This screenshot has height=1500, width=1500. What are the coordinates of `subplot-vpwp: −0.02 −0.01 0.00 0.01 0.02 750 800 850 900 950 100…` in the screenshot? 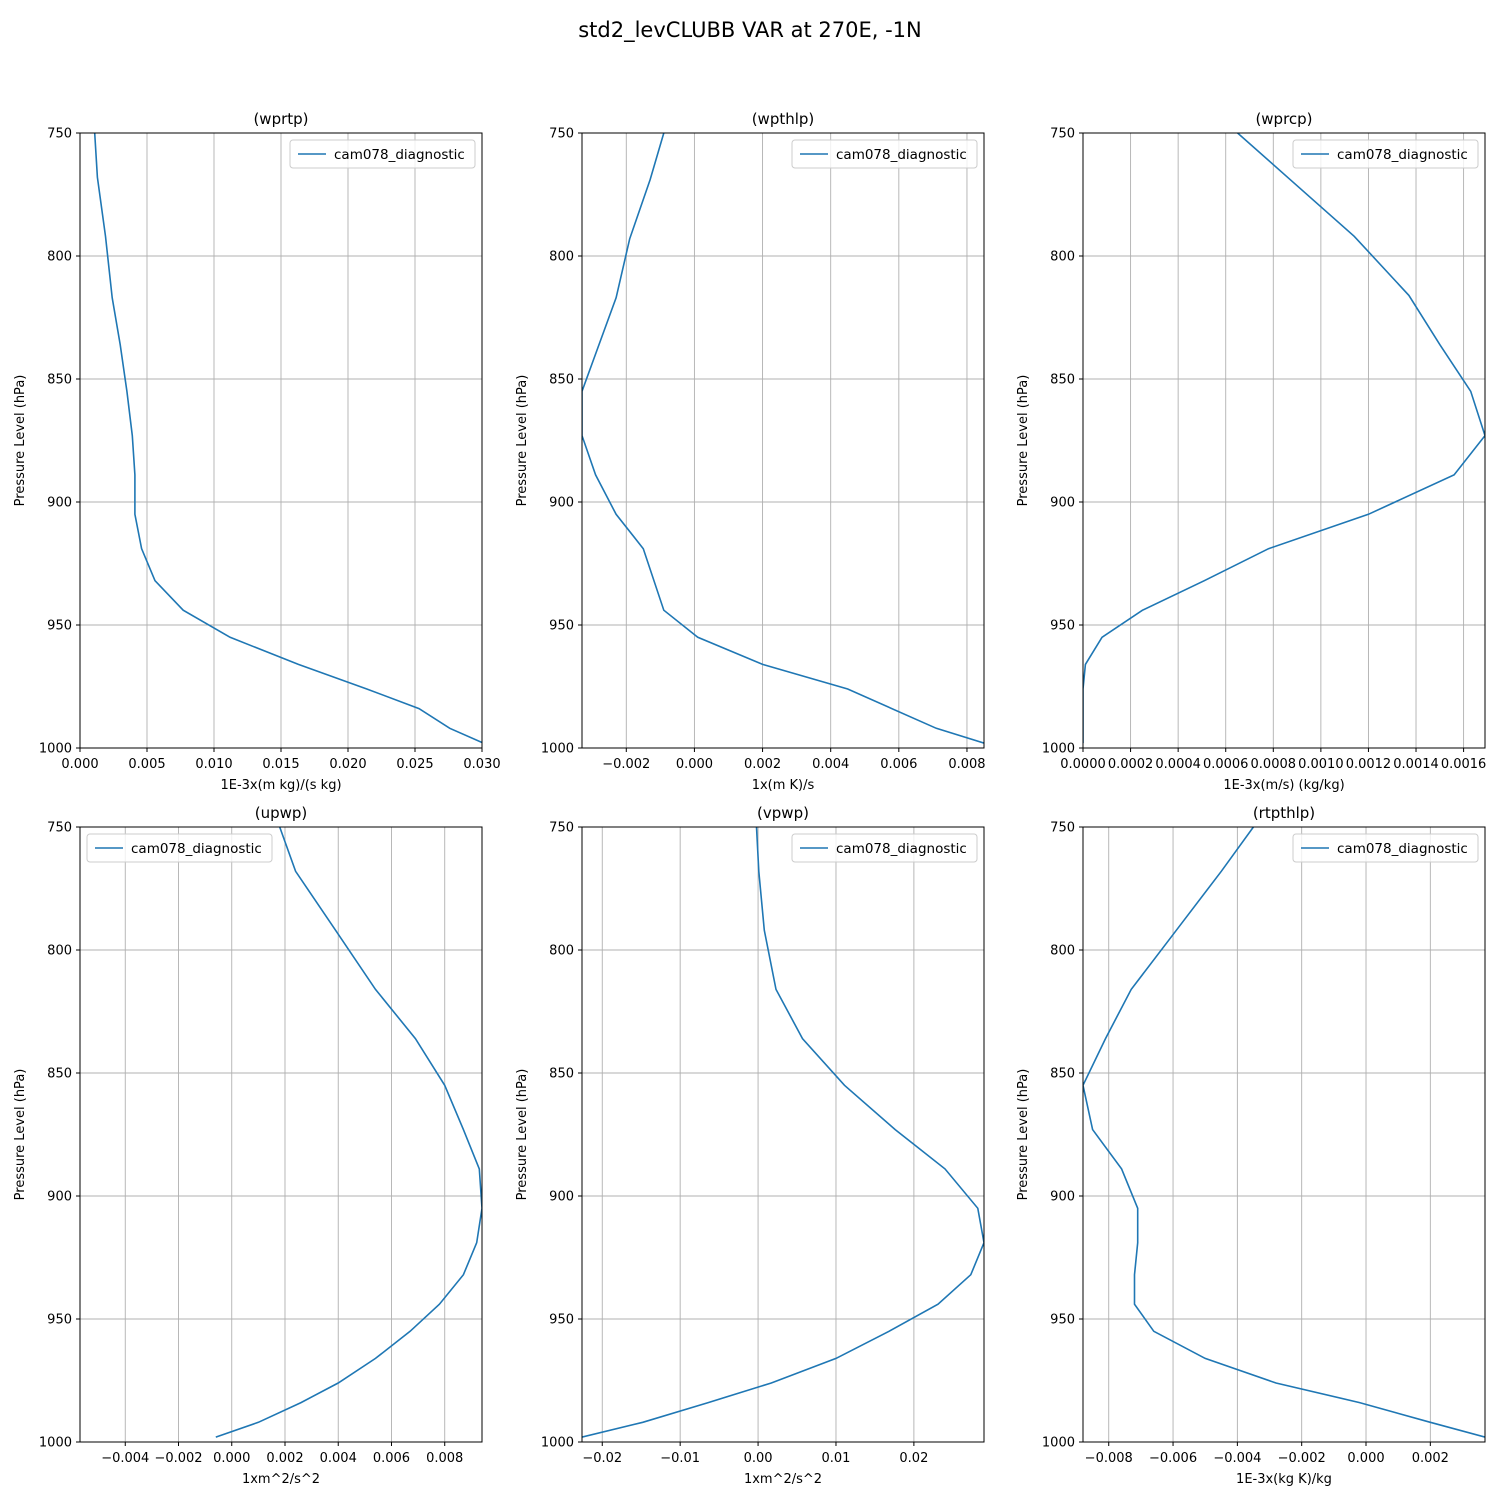 It's located at (750, 1145).